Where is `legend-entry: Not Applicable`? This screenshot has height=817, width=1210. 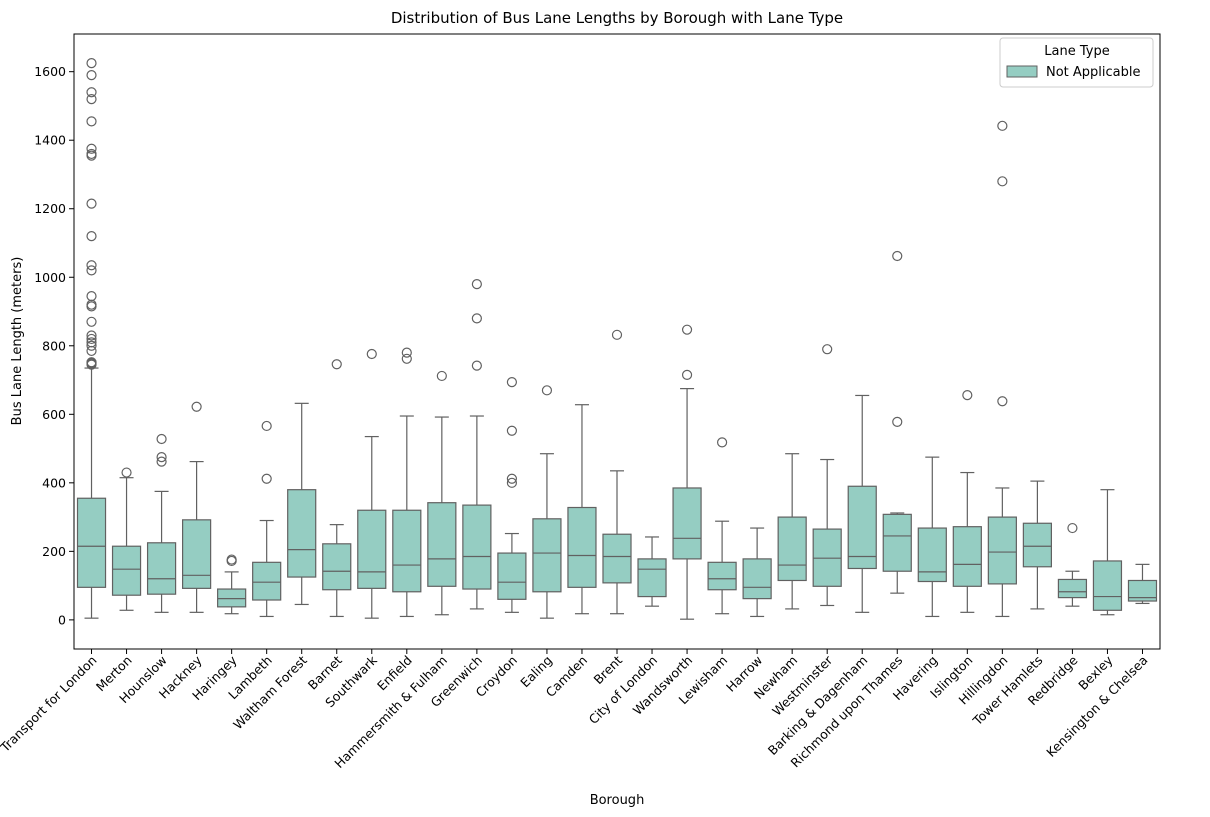
legend-entry: Not Applicable is located at coordinates (1093, 72).